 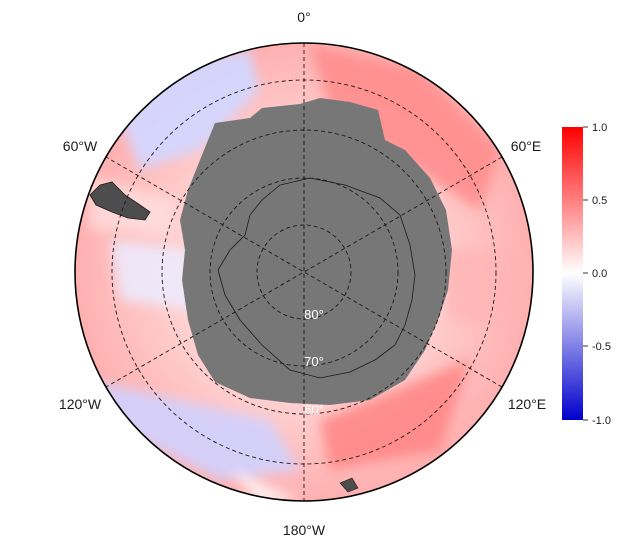 I want to click on lon-label-0: 0°, so click(x=303, y=17).